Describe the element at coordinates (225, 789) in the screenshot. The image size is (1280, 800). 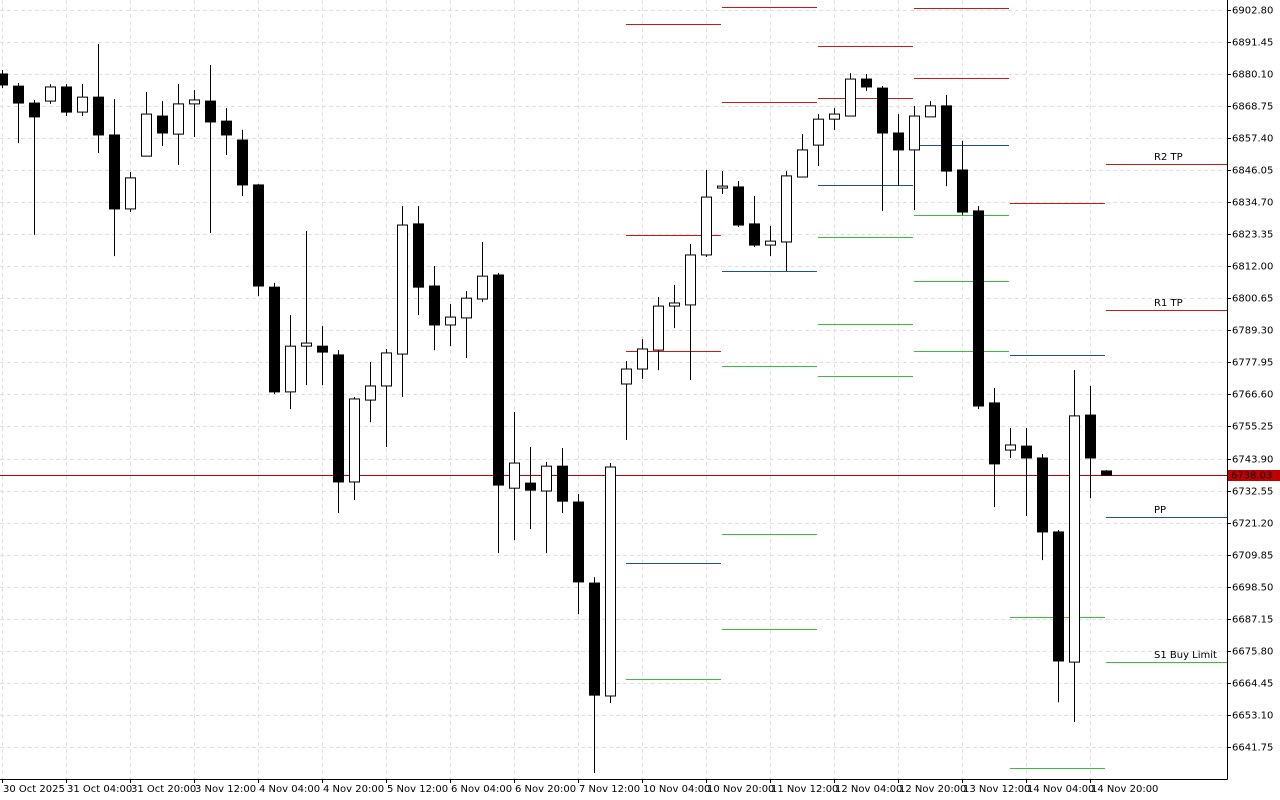
I see `x-tick-label: 3 Nov 12:00` at that location.